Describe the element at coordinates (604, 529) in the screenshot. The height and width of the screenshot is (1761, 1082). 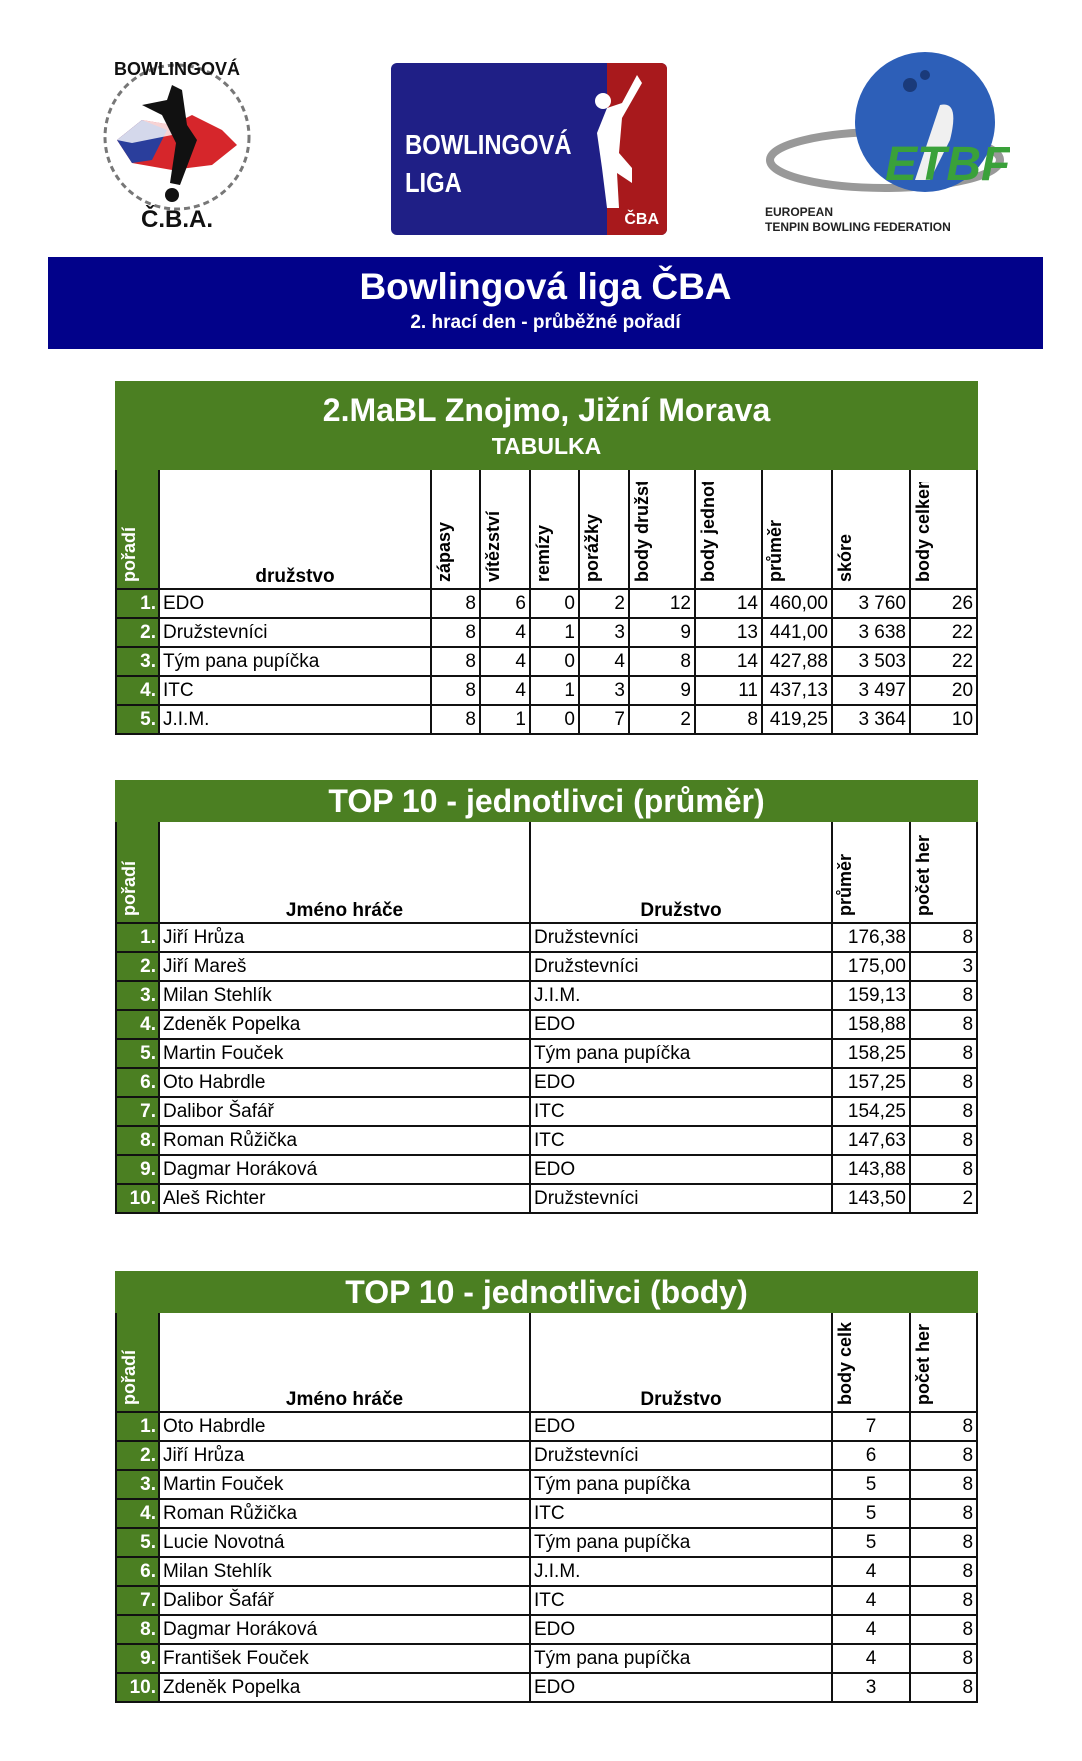
I see `column-header: porážky` at that location.